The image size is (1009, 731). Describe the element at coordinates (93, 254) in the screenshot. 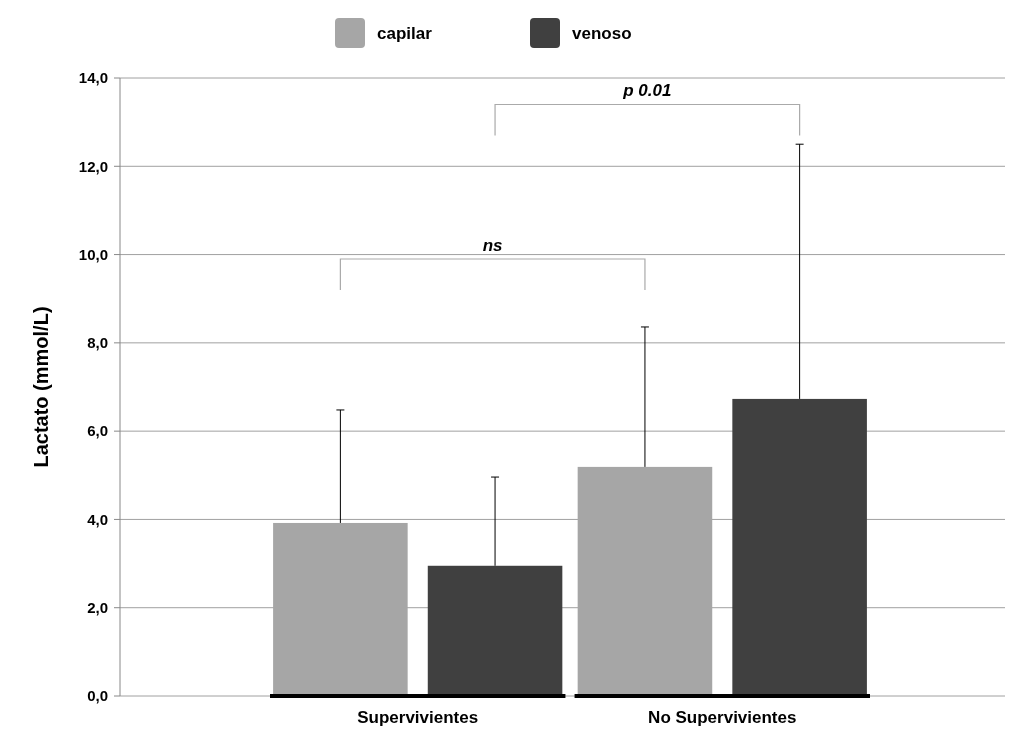

I see `y-tick-label: 10,0` at that location.